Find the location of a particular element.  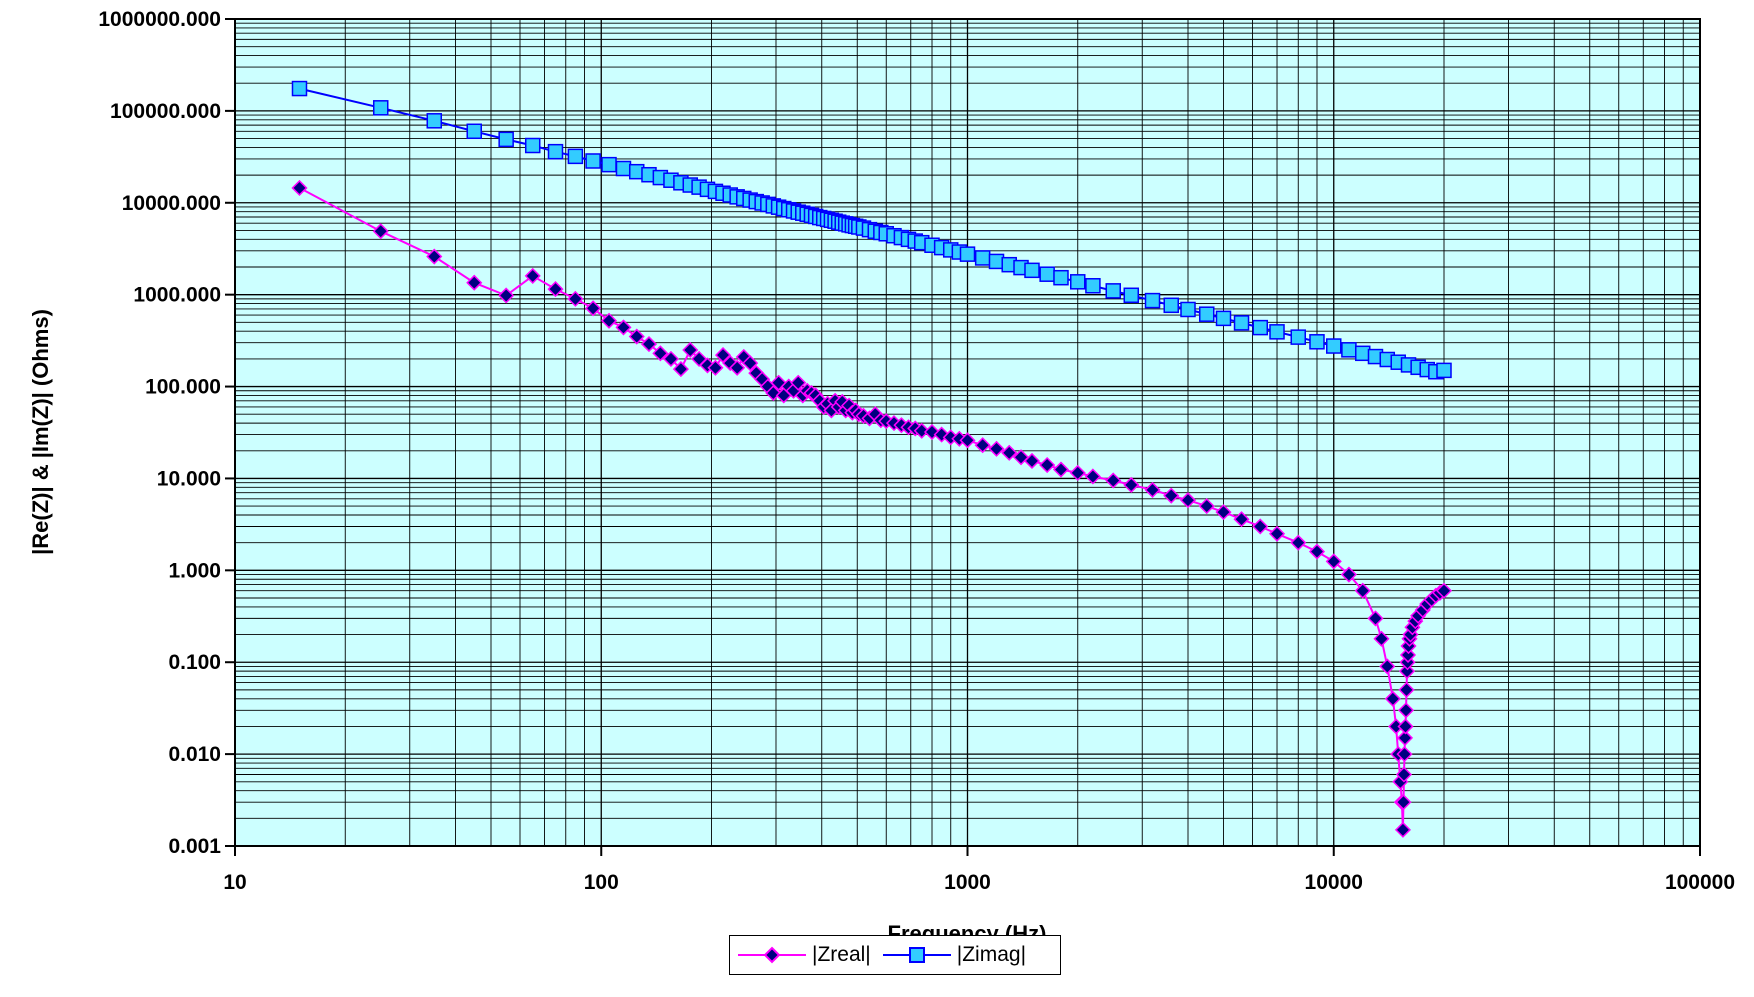

y-tick-label: 100.000 is located at coordinates (183, 387).